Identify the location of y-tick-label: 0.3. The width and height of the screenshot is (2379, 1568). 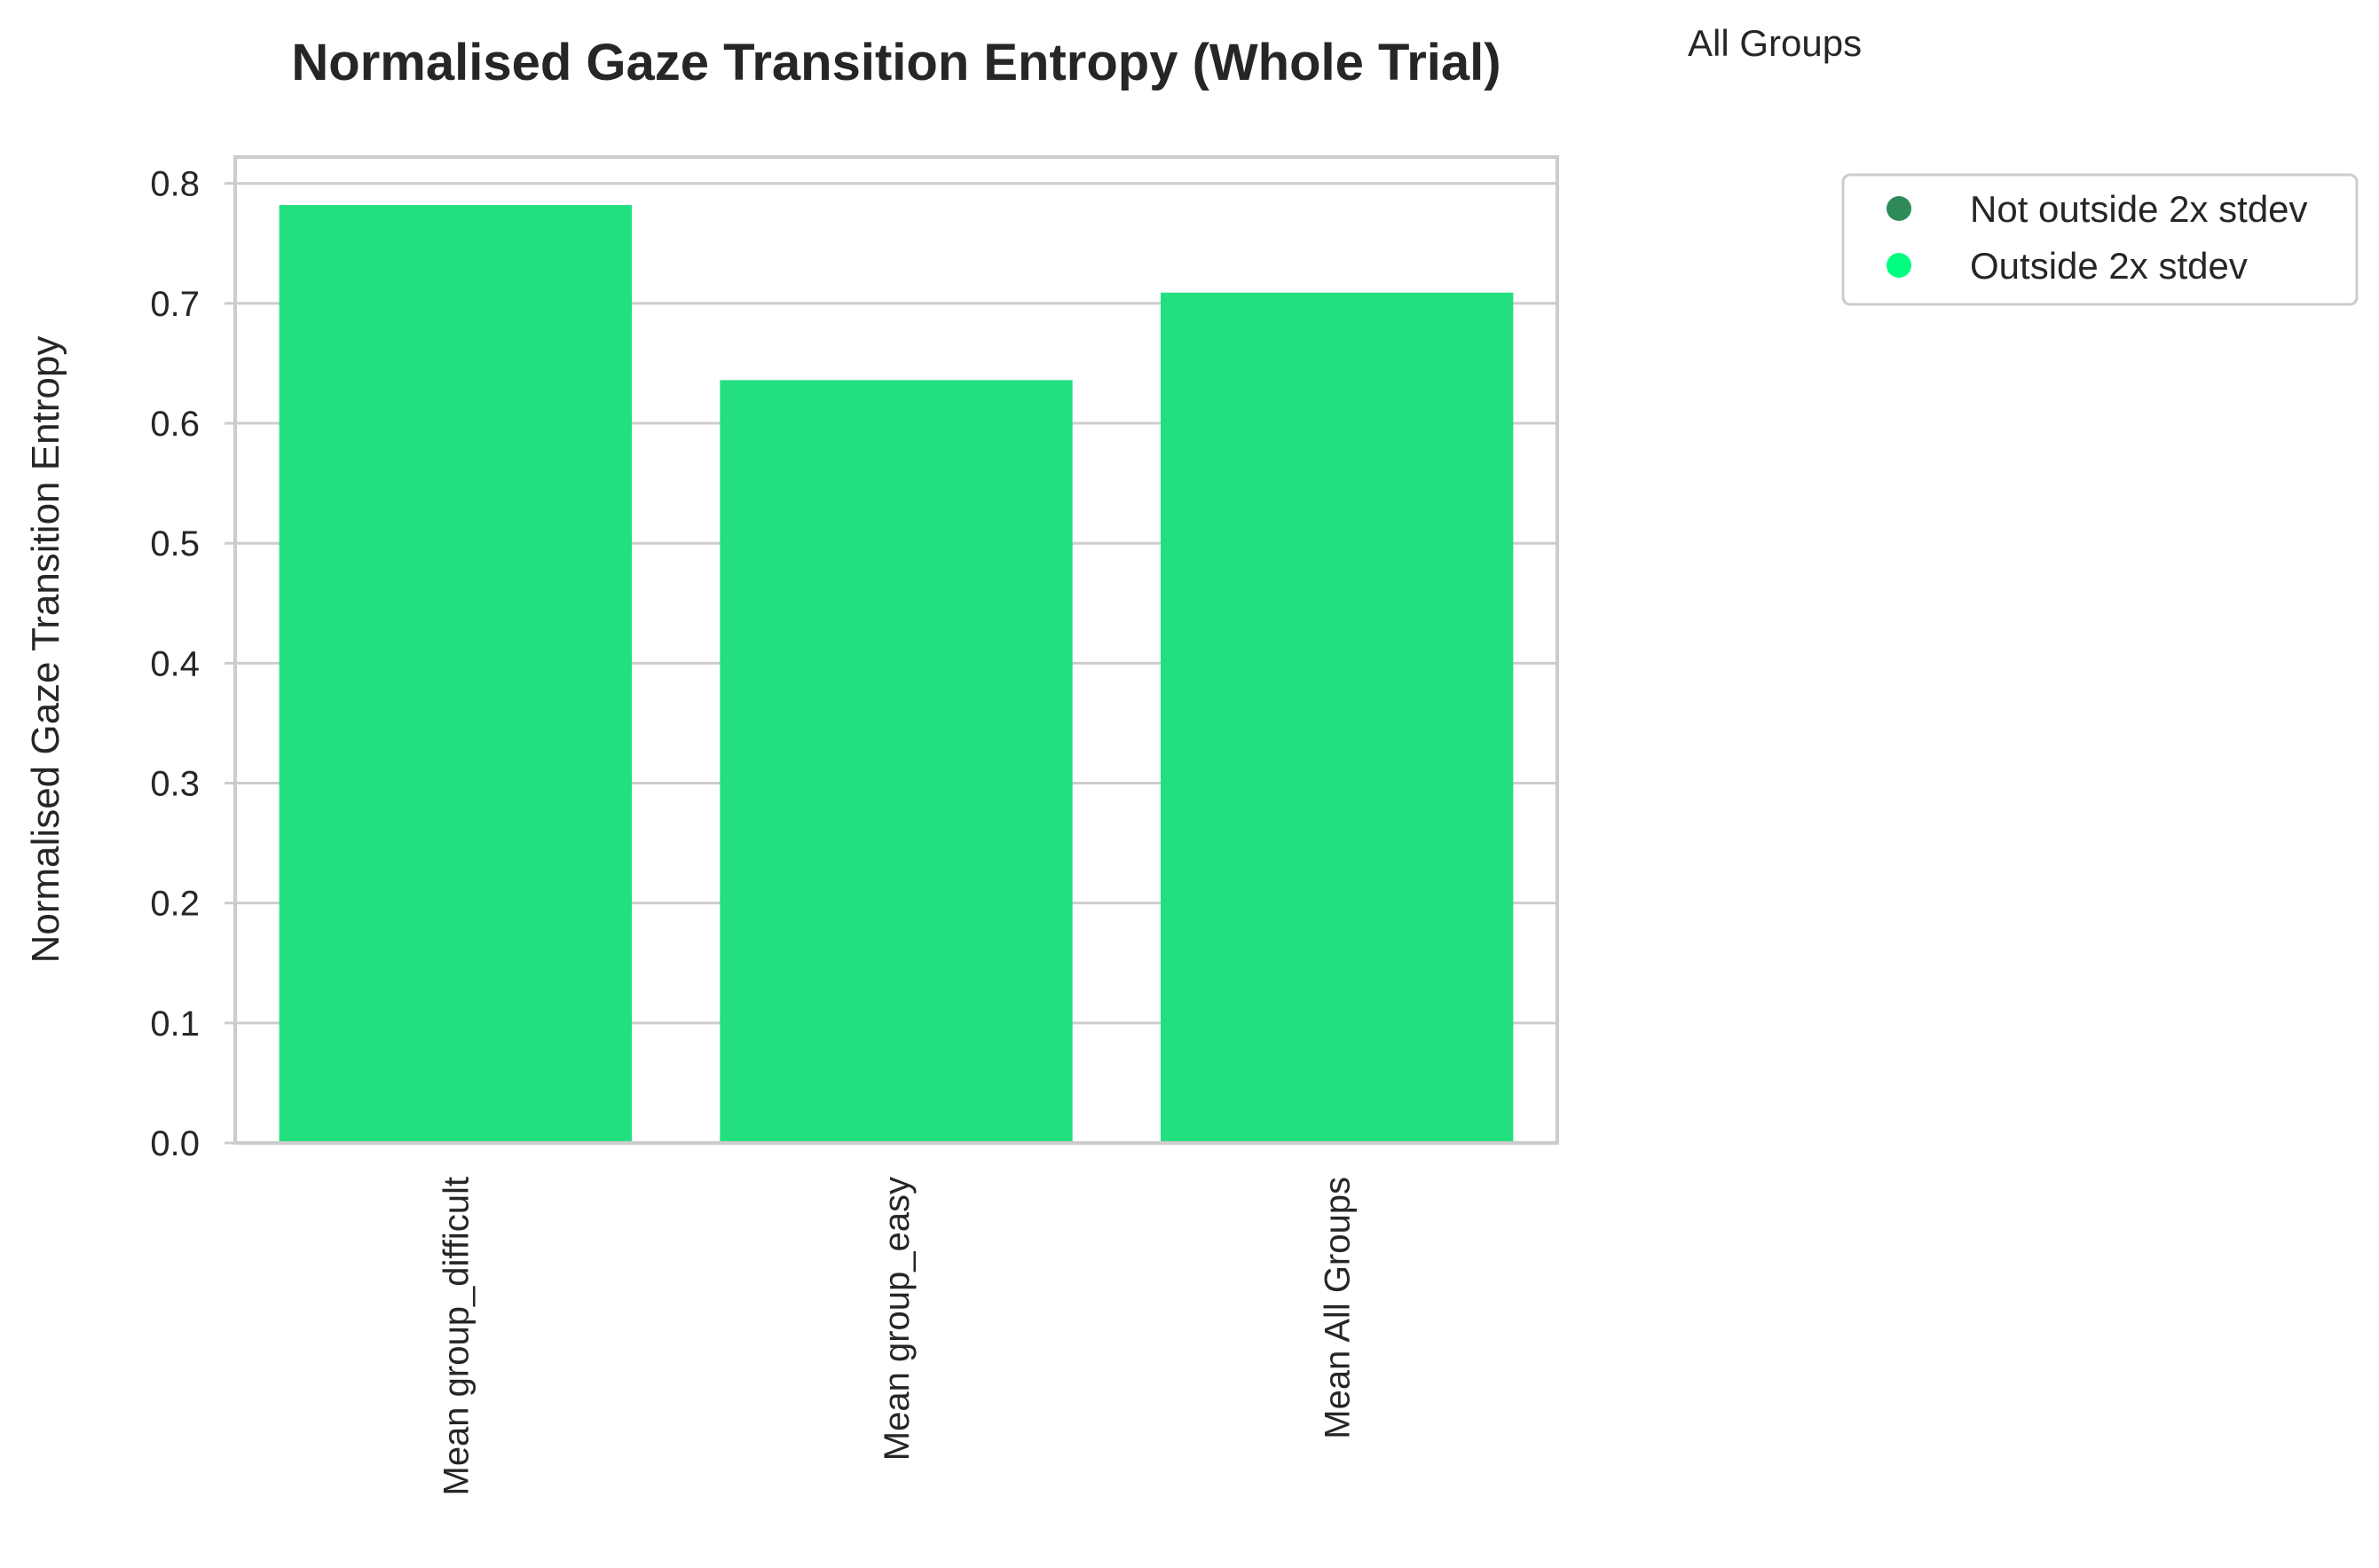
(175, 784).